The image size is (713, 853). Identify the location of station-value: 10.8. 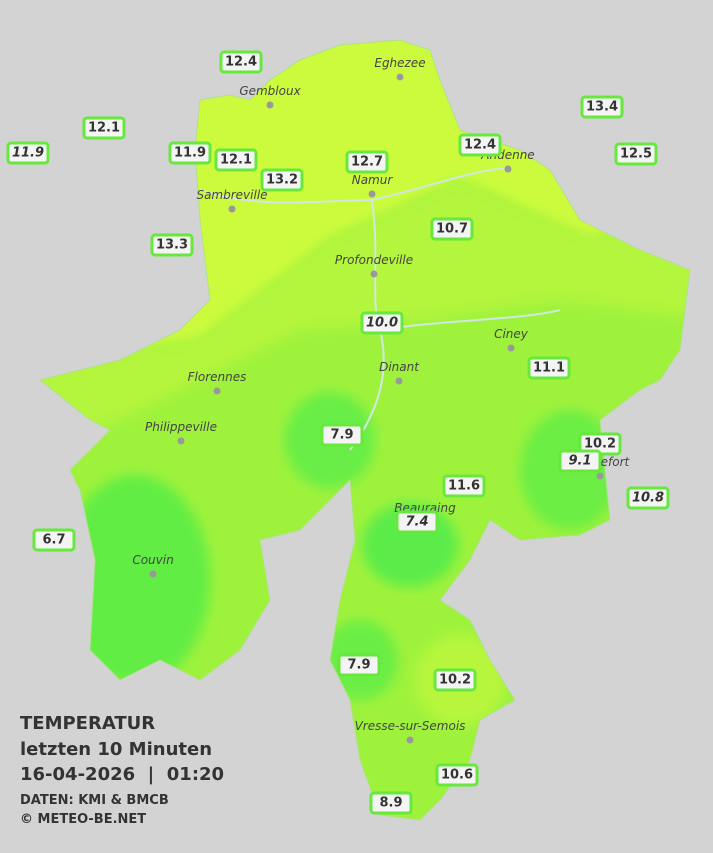
(648, 498).